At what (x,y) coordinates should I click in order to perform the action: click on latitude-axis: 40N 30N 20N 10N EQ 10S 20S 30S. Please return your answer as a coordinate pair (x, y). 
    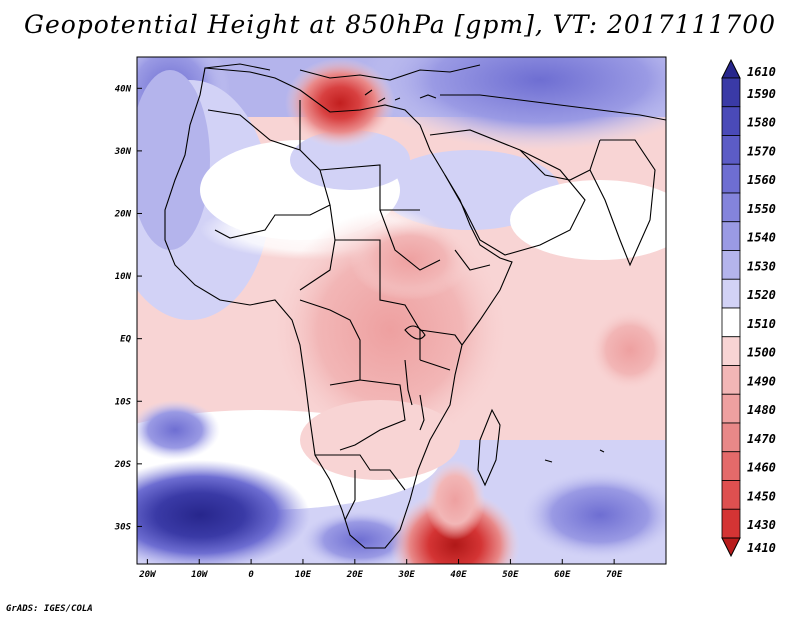
    Looking at the image, I should click on (128, 308).